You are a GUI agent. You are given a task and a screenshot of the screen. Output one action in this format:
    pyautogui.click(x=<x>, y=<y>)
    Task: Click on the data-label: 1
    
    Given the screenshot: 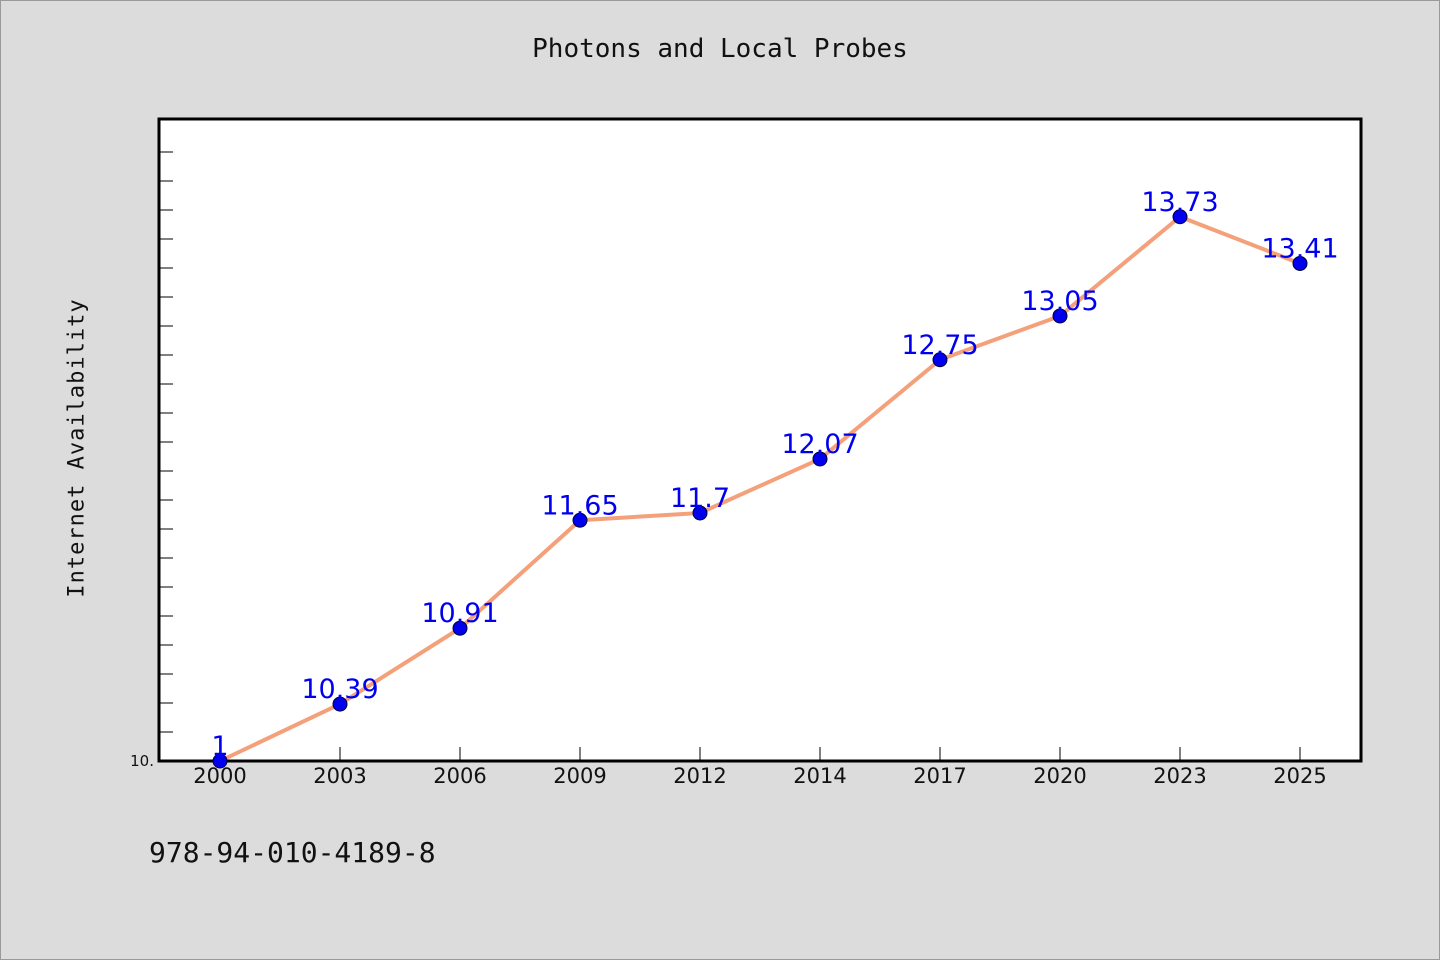 What is the action you would take?
    pyautogui.click(x=219, y=746)
    